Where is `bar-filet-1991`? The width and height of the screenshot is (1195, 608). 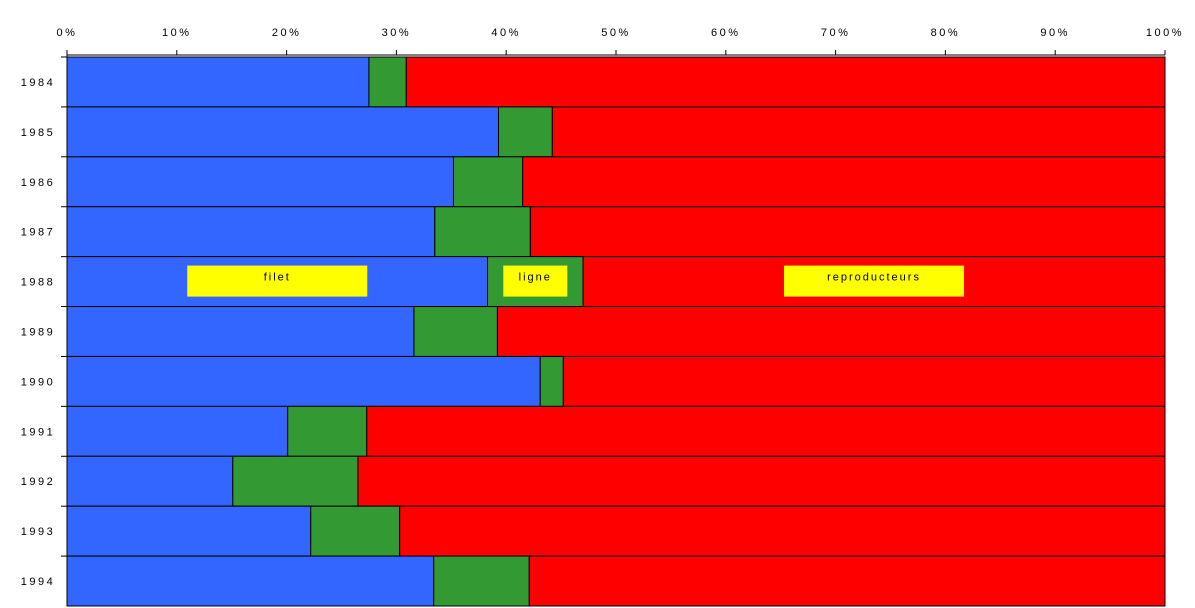
bar-filet-1991 is located at coordinates (177, 431).